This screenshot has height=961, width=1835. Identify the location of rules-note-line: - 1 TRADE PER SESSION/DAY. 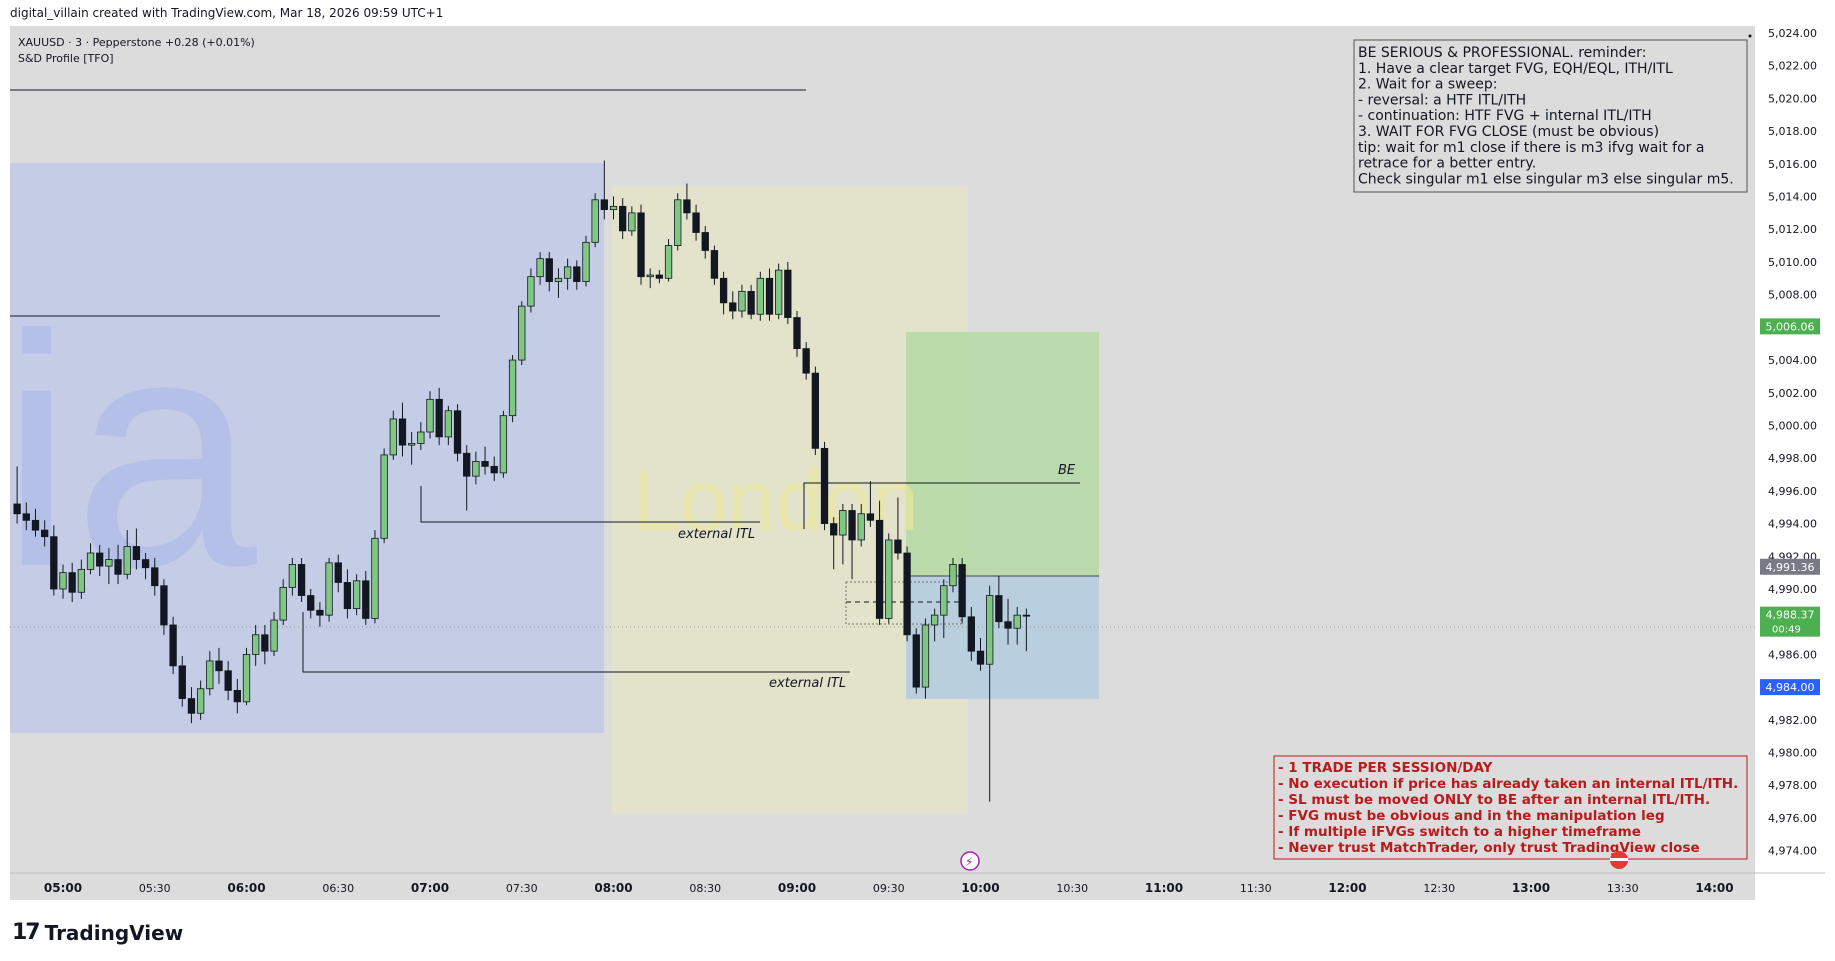
(1385, 768).